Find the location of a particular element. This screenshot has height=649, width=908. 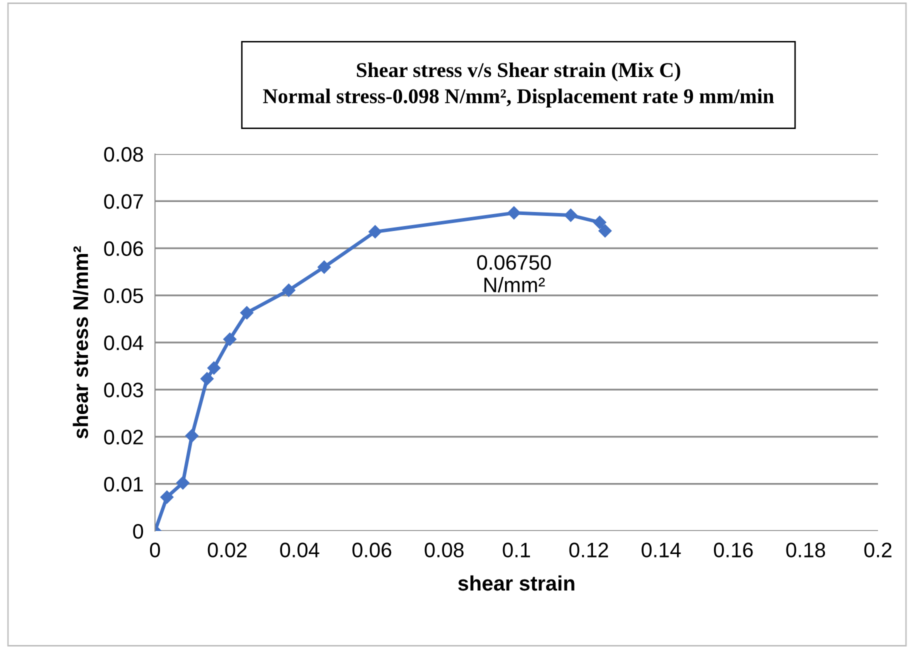

x-tick-label: 0.12 is located at coordinates (588, 550).